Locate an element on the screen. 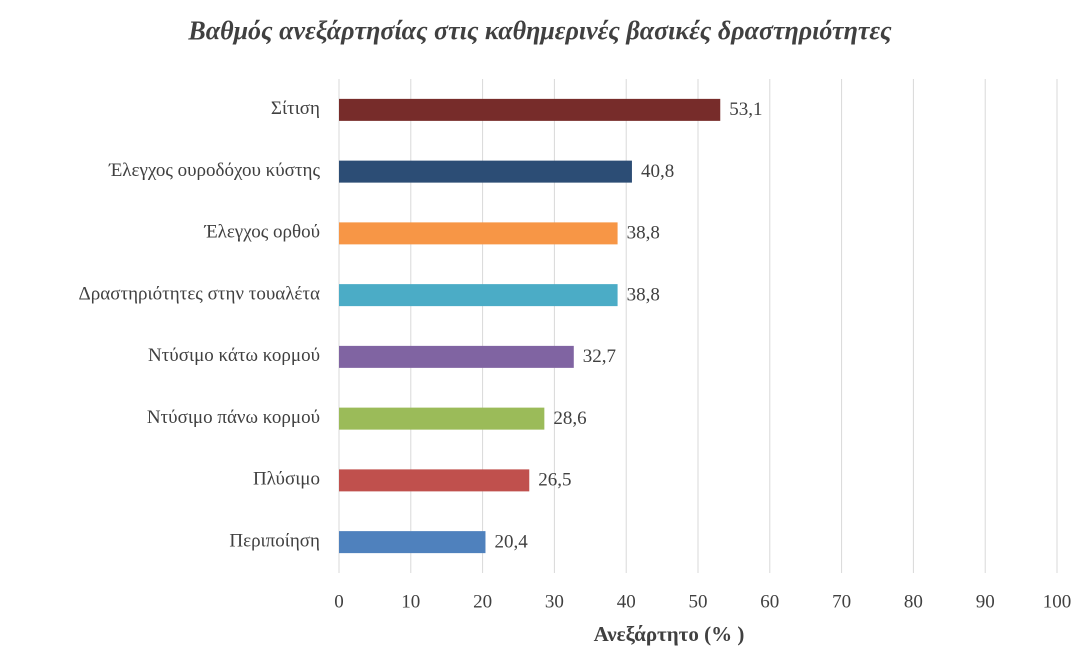  value-label: 53,1 is located at coordinates (745, 109).